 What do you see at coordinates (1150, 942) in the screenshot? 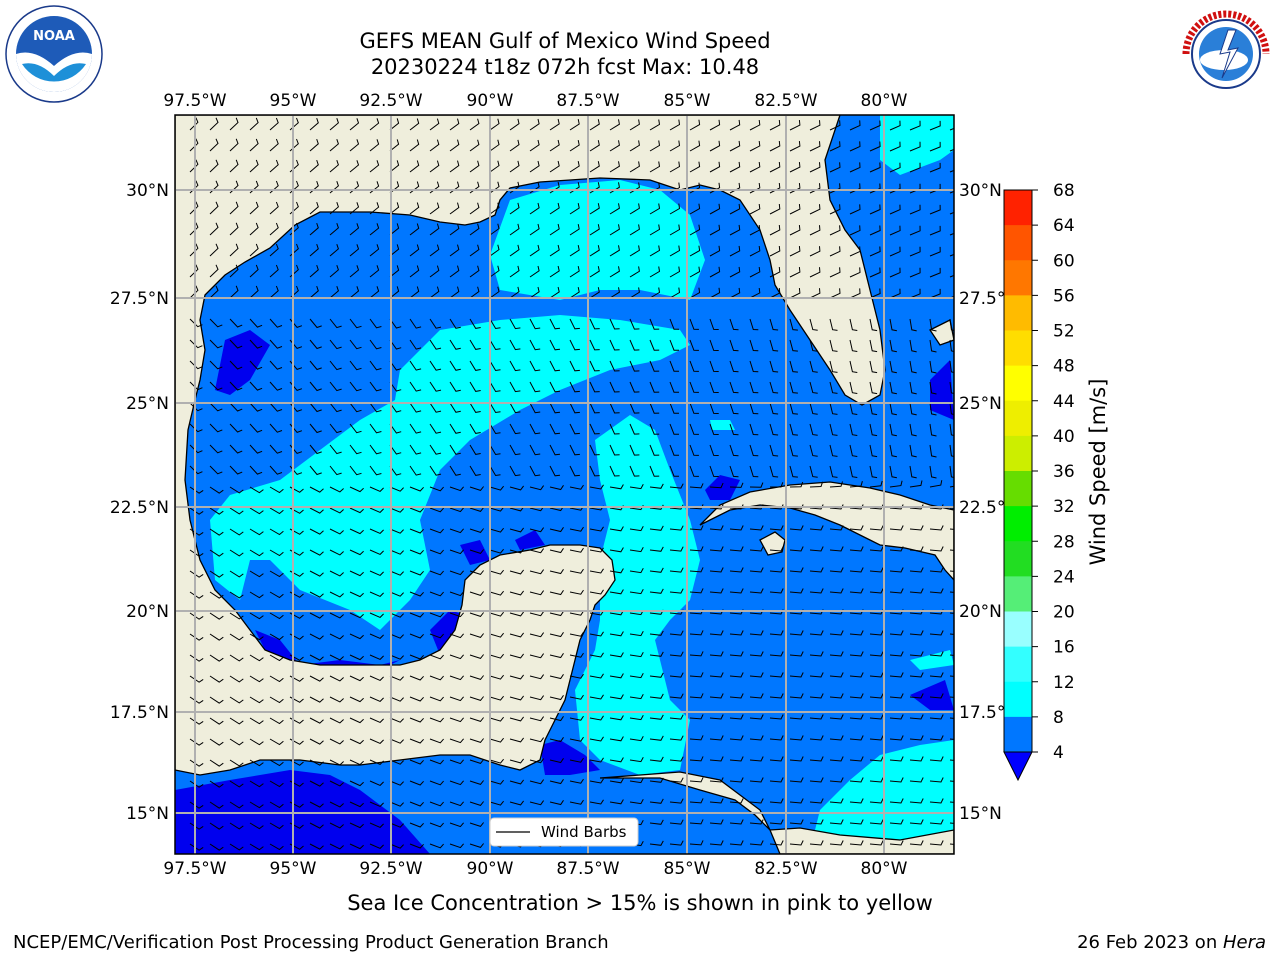
I see `footer-date-text: 26 Feb 2023 on` at bounding box center [1150, 942].